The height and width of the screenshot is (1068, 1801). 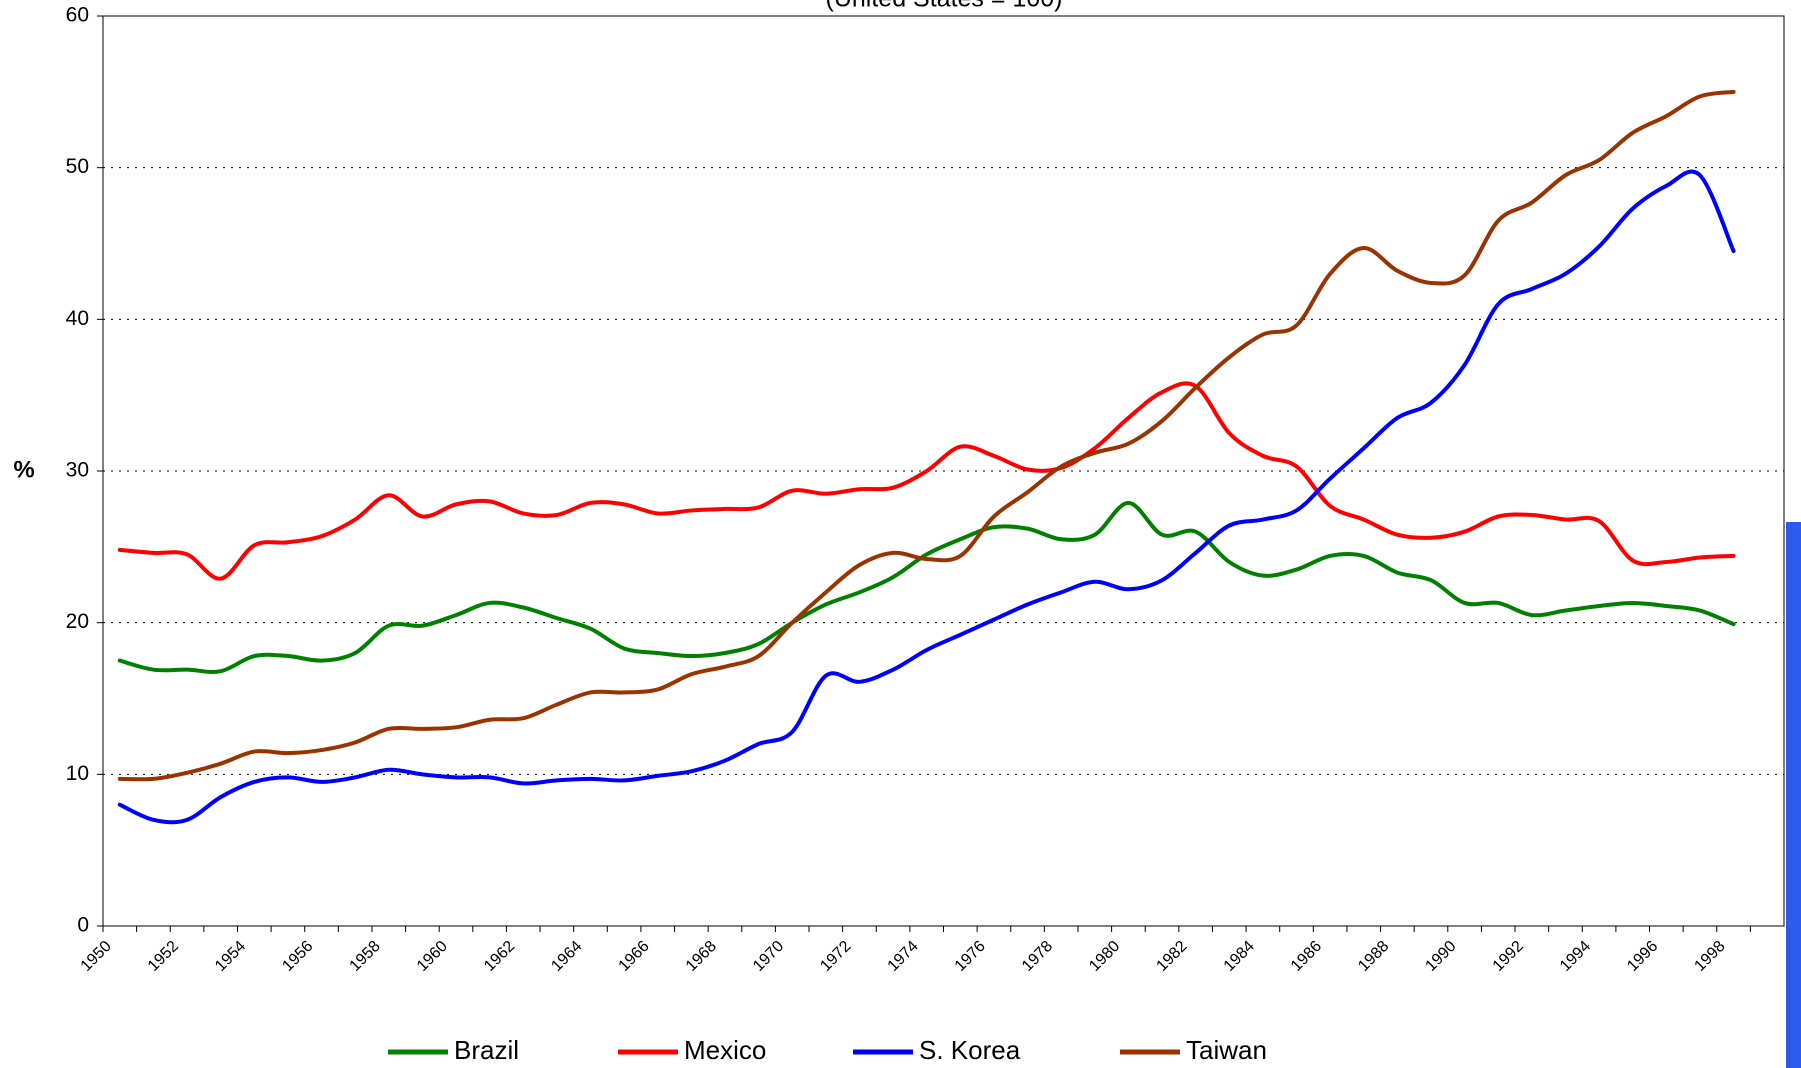 What do you see at coordinates (77, 15) in the screenshot?
I see `y-tick-label: 60` at bounding box center [77, 15].